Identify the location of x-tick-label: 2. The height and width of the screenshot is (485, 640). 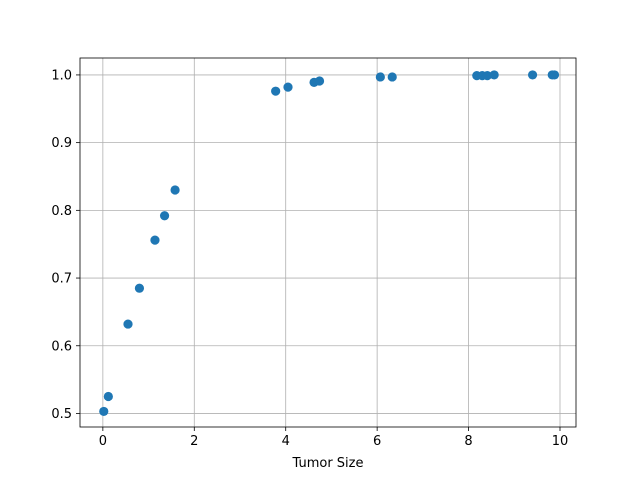
(194, 441).